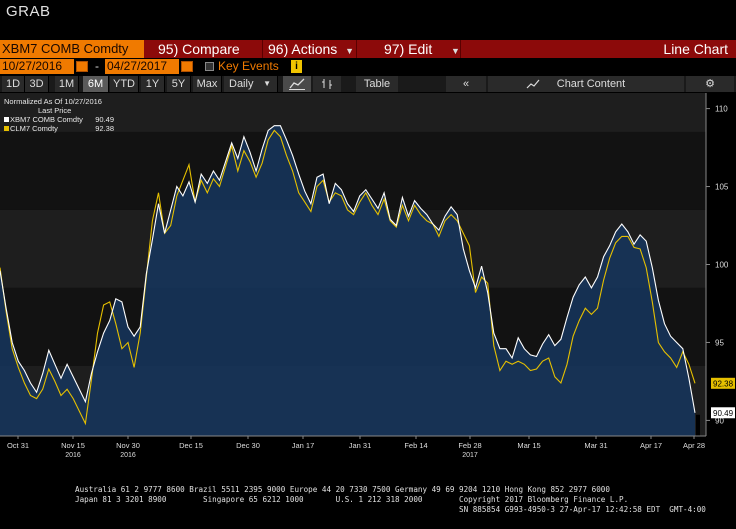 This screenshot has width=736, height=529. Describe the element at coordinates (695, 49) in the screenshot. I see `chart-type-title: Line Chart` at that location.